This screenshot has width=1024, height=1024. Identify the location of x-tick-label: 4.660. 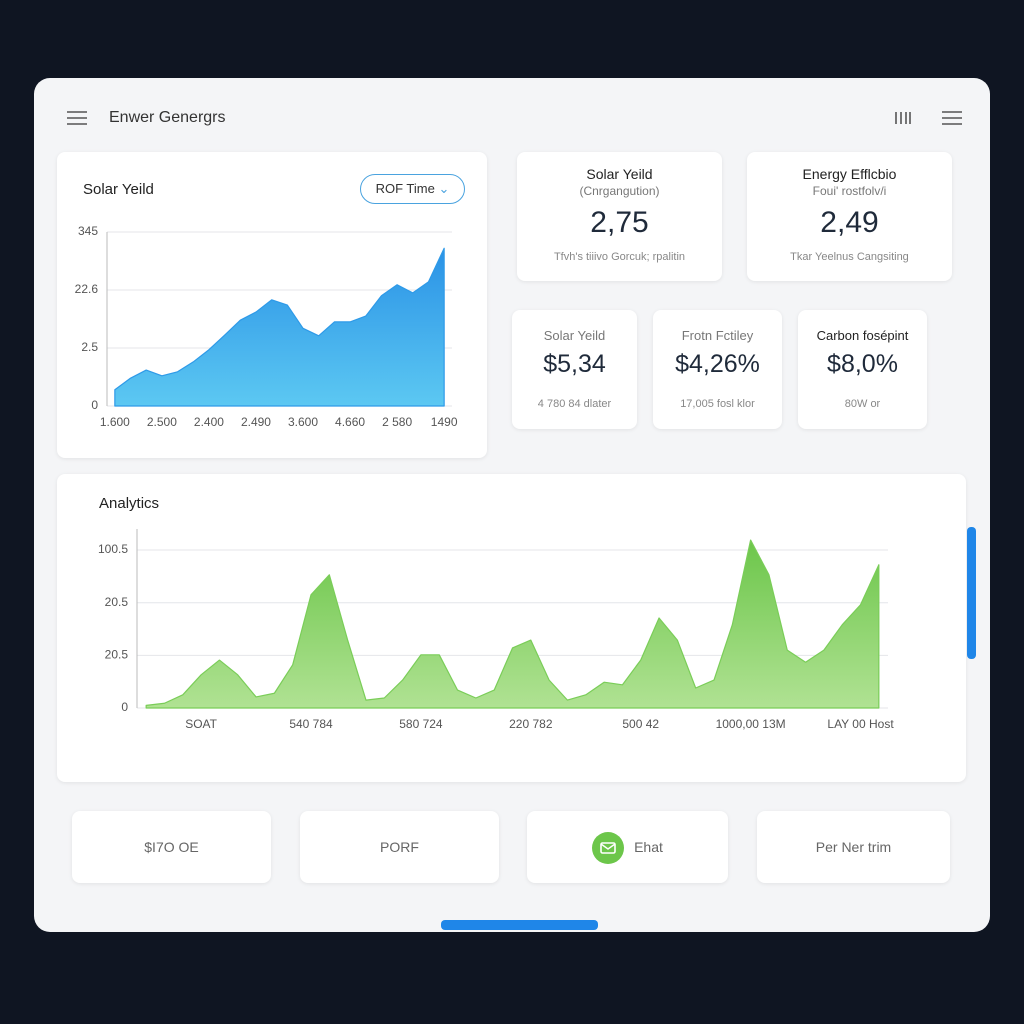
(350, 422).